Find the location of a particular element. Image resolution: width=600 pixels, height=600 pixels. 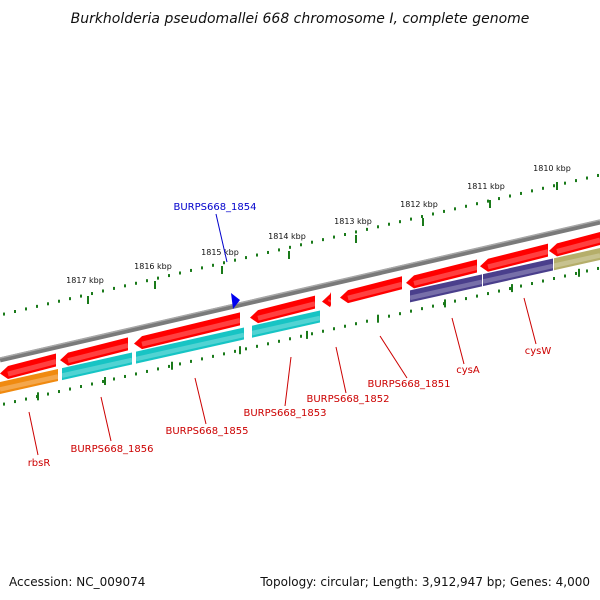

position-marker is located at coordinates (235, 301).